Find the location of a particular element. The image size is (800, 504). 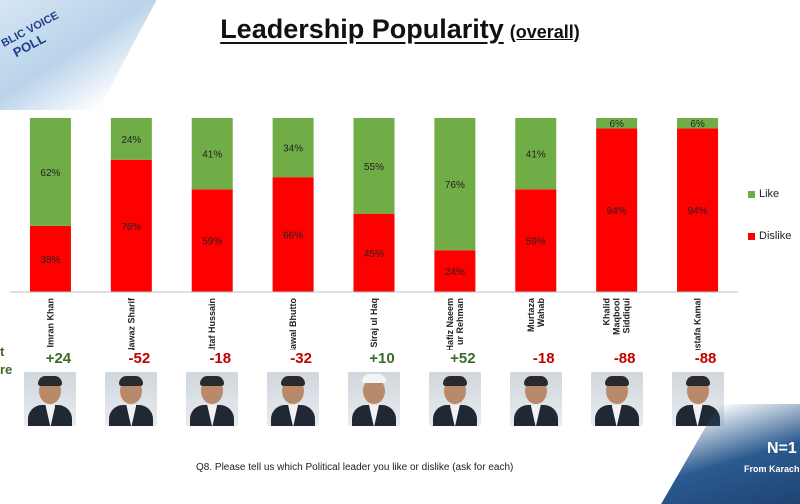

bar-like-nawaz-sharif is located at coordinates (131, 139).